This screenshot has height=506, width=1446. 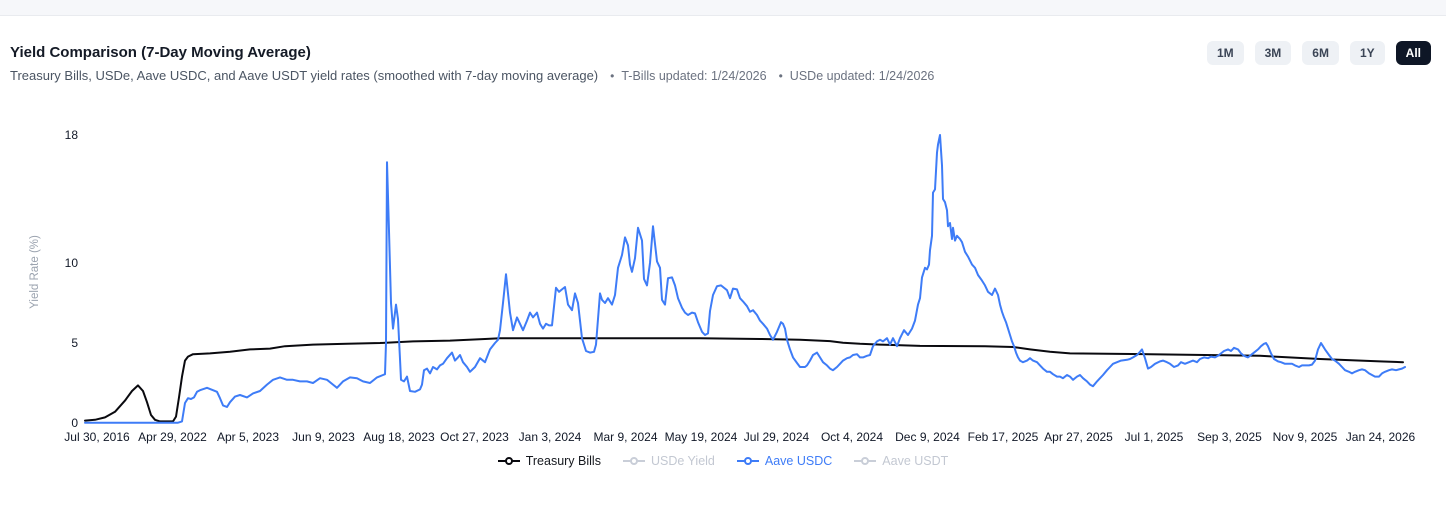 What do you see at coordinates (798, 461) in the screenshot?
I see `legend-label: Aave USDC` at bounding box center [798, 461].